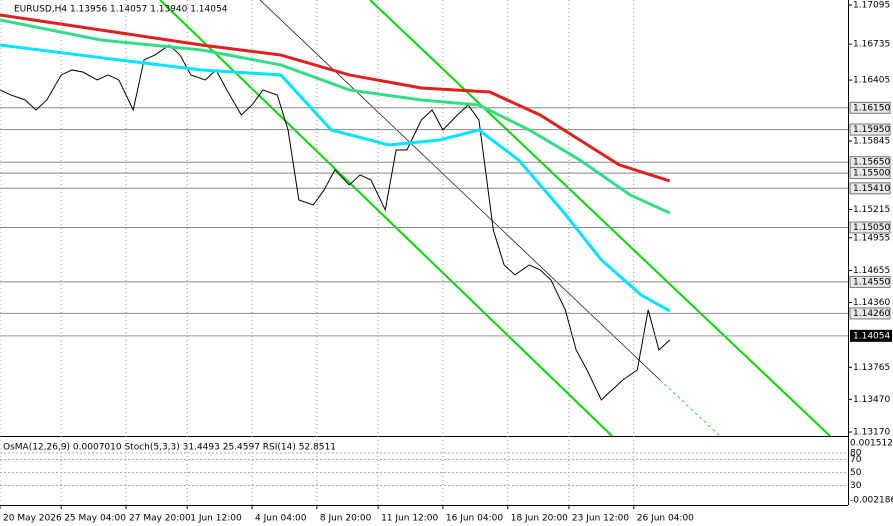 This screenshot has height=526, width=893. I want to click on x-tick-label: 26 Jun 04:00, so click(665, 519).